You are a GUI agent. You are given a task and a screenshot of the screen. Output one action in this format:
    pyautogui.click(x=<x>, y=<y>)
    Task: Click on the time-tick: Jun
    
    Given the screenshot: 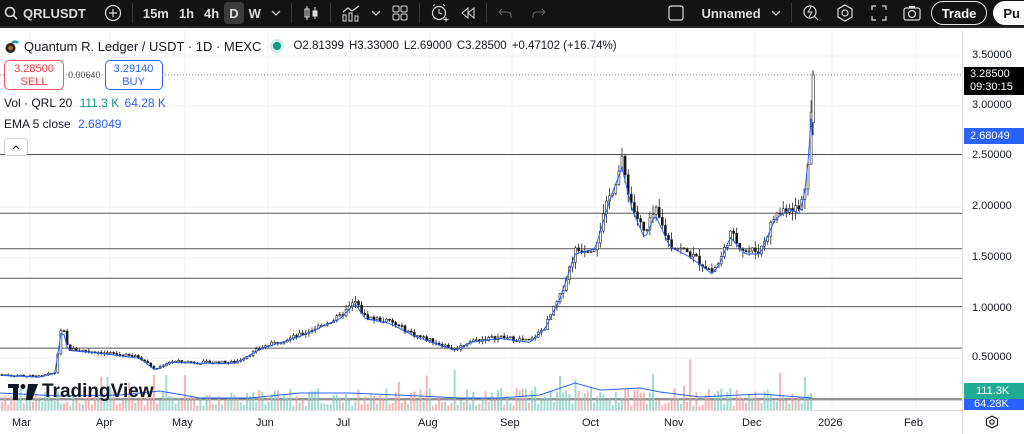 What is the action you would take?
    pyautogui.click(x=265, y=423)
    